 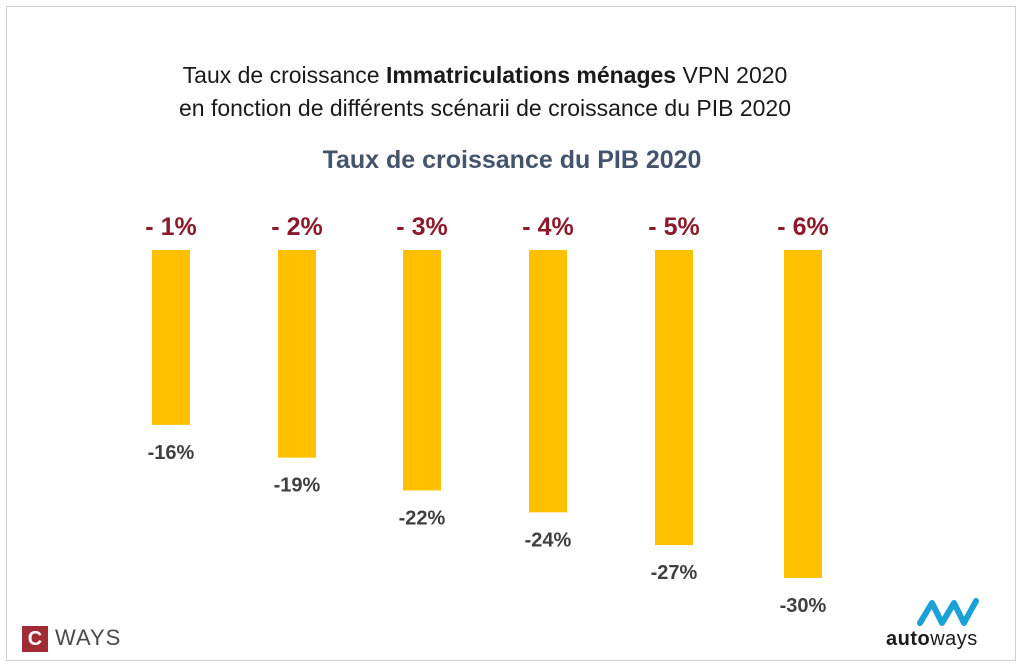 What do you see at coordinates (803, 606) in the screenshot?
I see `data-label: -30%` at bounding box center [803, 606].